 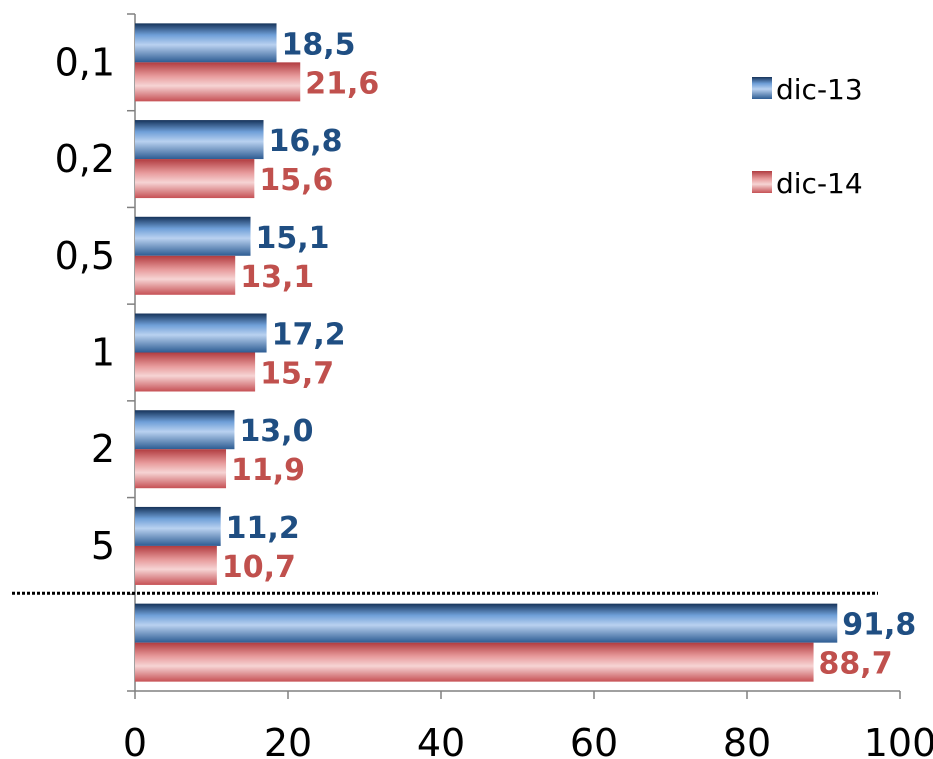 I want to click on y-tick-label: 2, so click(x=103, y=449).